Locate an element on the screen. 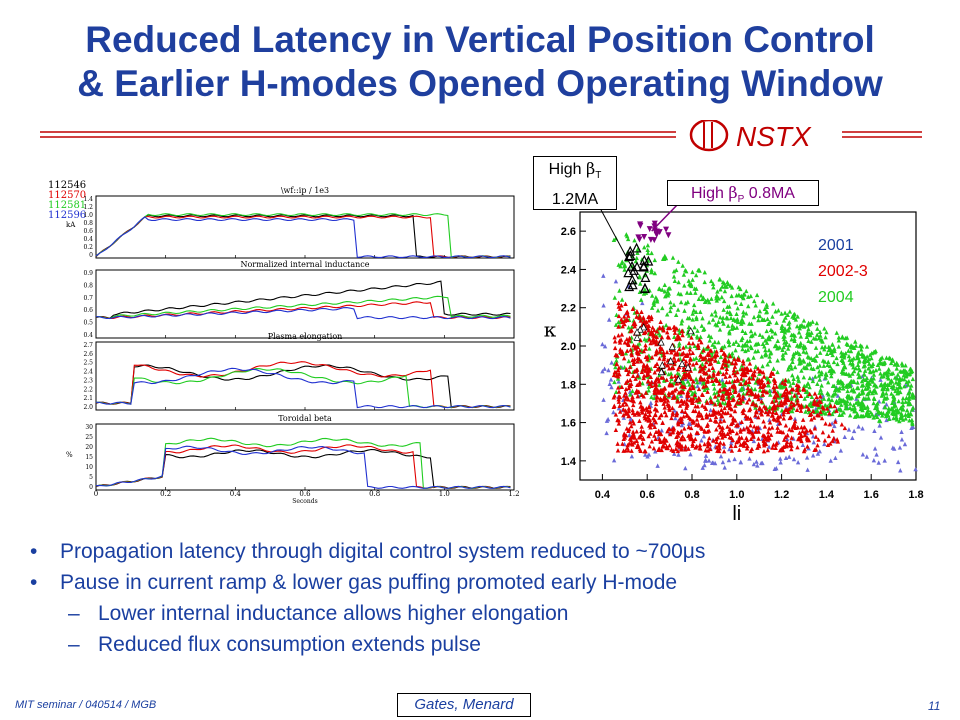 The width and height of the screenshot is (960, 720). panel-ytick: 20 is located at coordinates (89, 447).